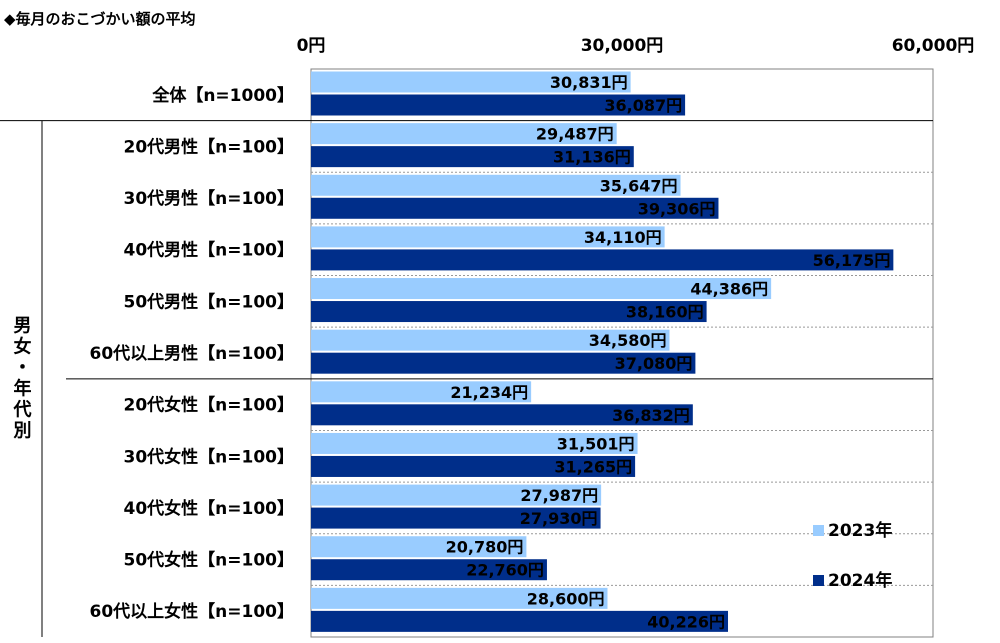 The height and width of the screenshot is (643, 1000). I want to click on bar-label-2024: 38,160円, so click(665, 312).